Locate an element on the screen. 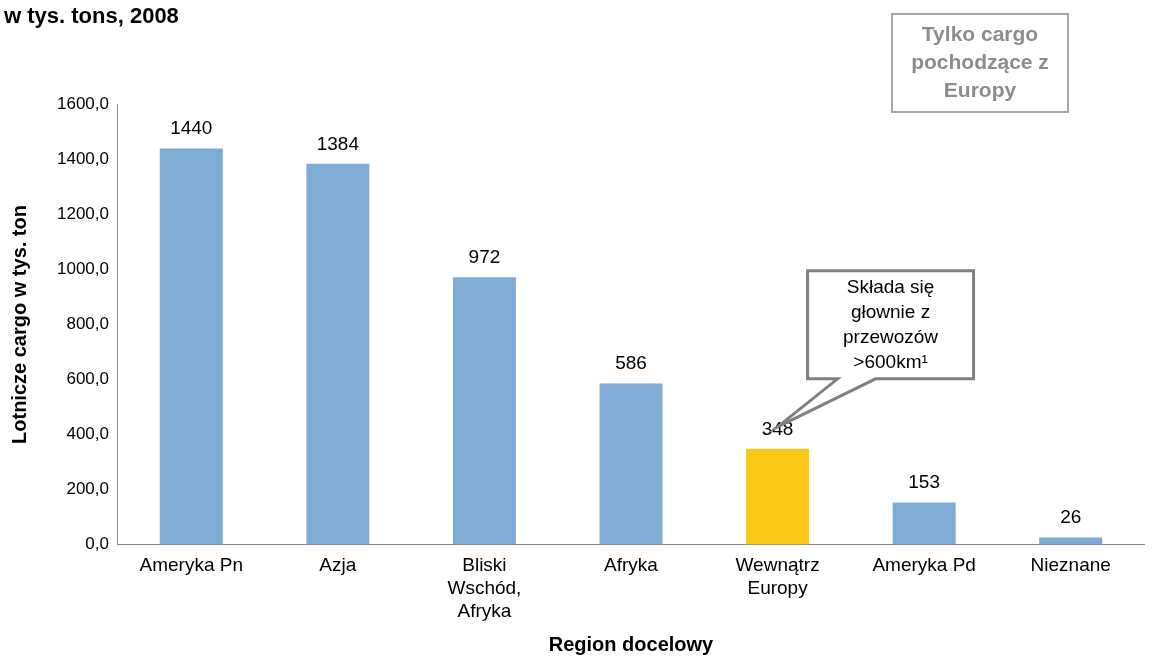 The width and height of the screenshot is (1152, 657). x-tick-label: Bliski Wschód, Afryka is located at coordinates (484, 587).